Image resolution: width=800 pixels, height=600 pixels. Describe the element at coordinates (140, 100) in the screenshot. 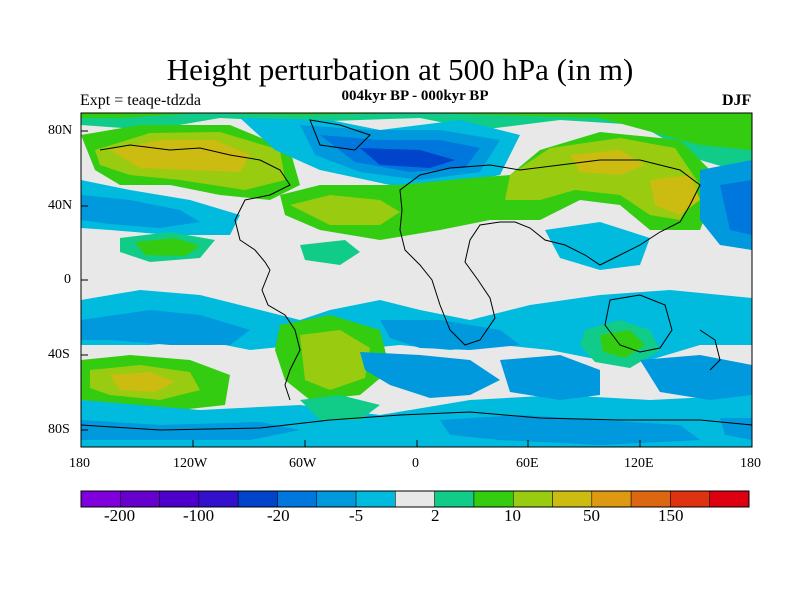

I see `experiment-label: Expt = teaqe-tdzda` at that location.